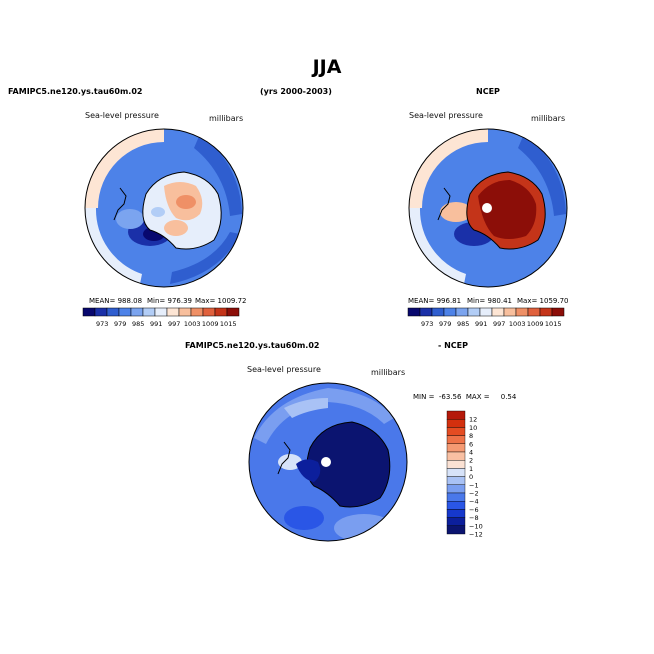  What do you see at coordinates (476, 526) in the screenshot?
I see `diff-colorbar-tick: −10` at bounding box center [476, 526].